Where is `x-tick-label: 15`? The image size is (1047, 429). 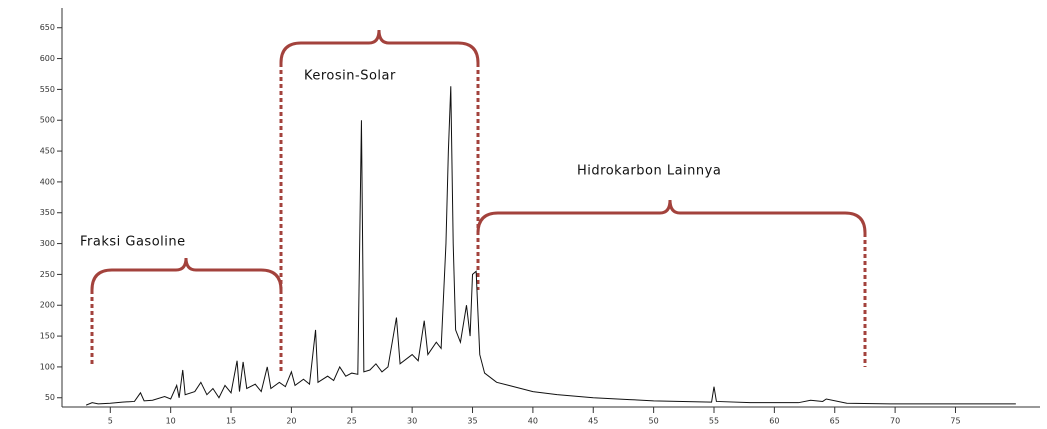 x-tick-label: 15 is located at coordinates (231, 421).